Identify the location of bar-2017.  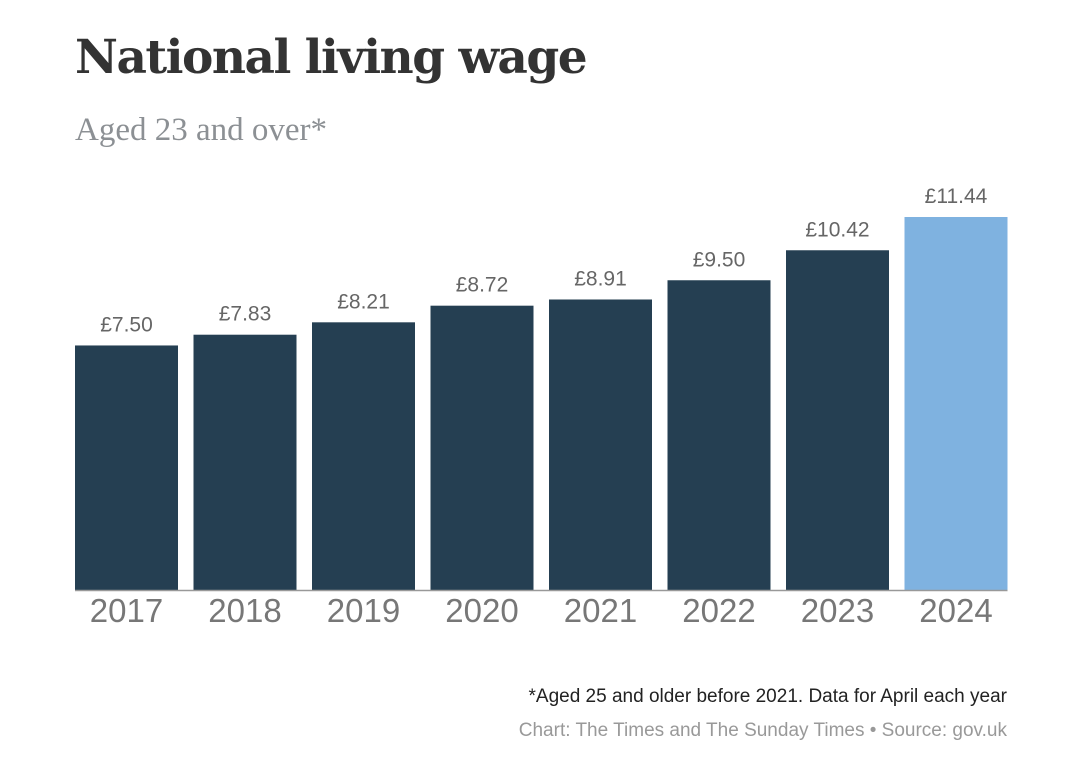
(126, 467).